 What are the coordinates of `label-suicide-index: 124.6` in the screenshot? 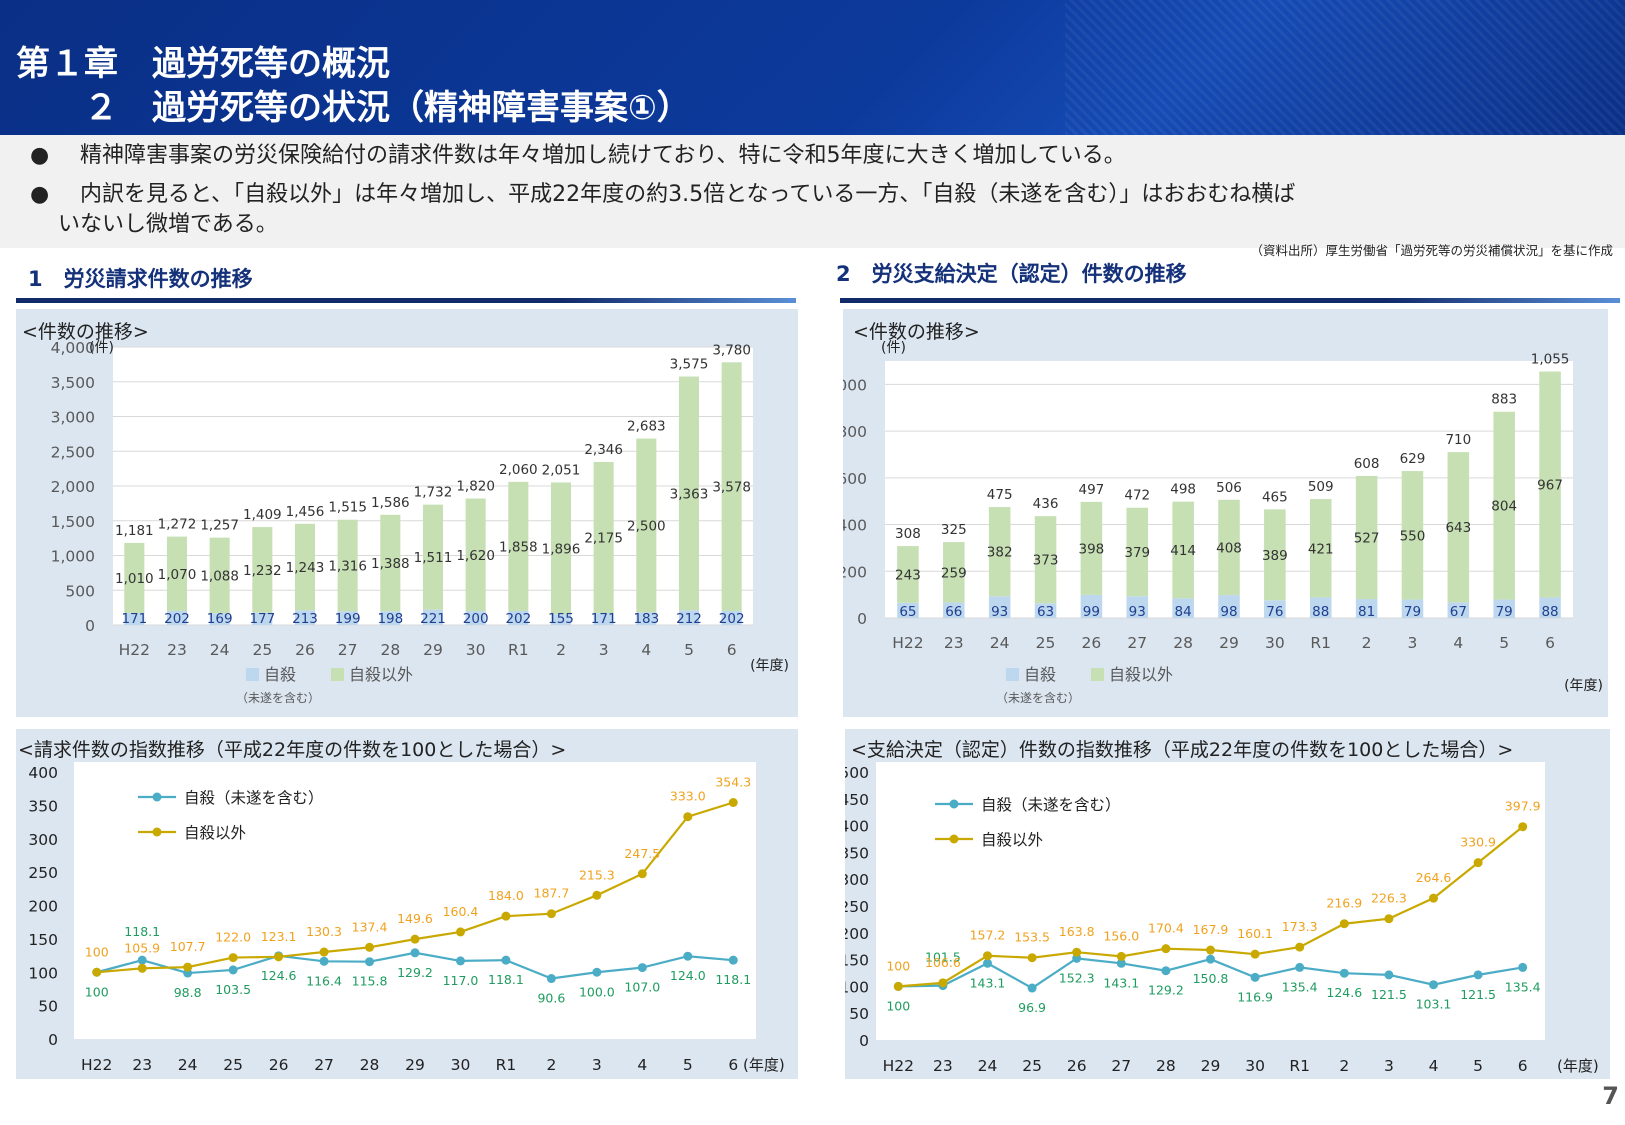 It's located at (1344, 992).